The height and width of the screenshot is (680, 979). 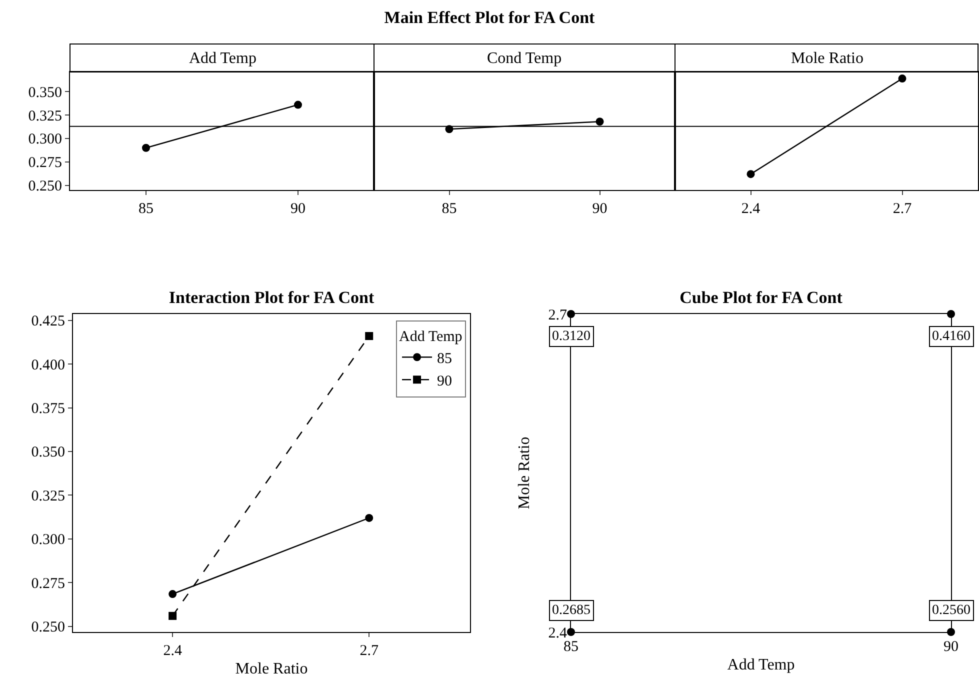 I want to click on legend-label: 90, so click(x=444, y=381).